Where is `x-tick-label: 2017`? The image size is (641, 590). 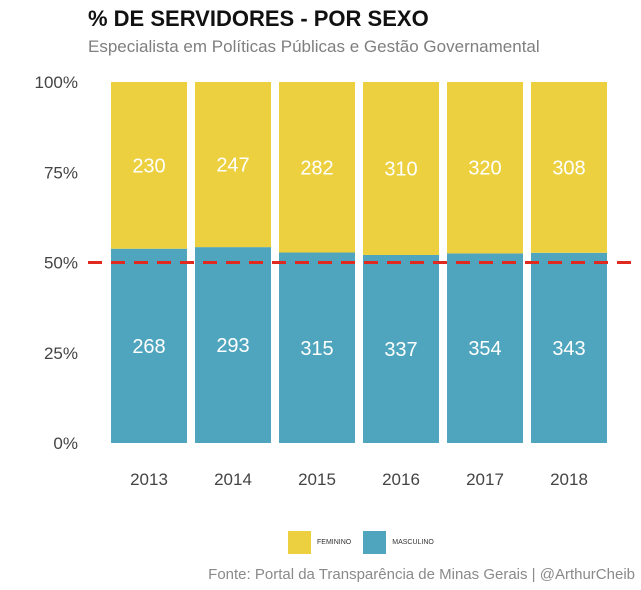 x-tick-label: 2017 is located at coordinates (485, 479).